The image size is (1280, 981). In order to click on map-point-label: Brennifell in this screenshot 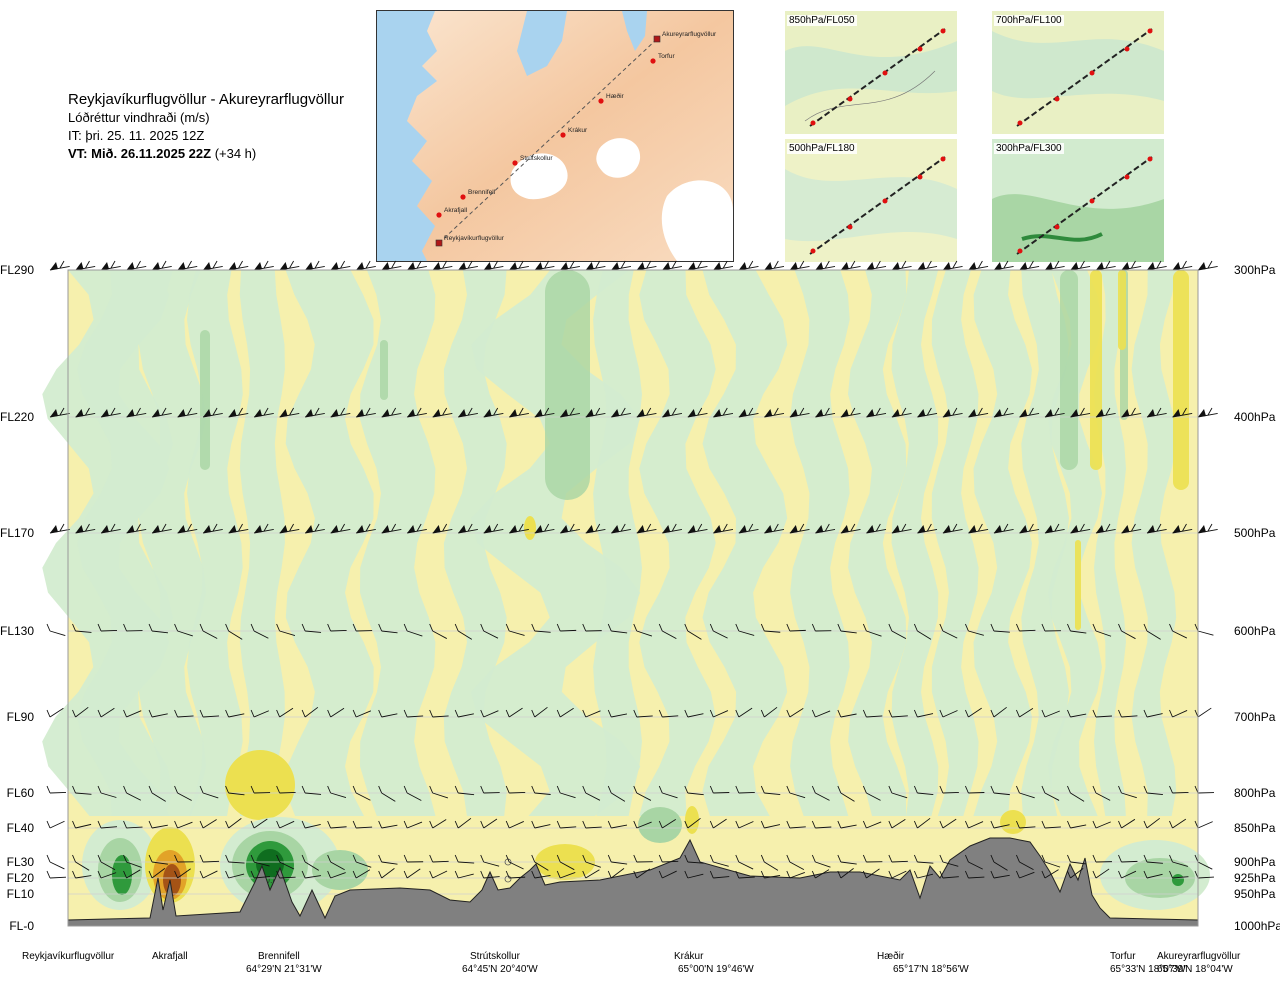, I will do `click(482, 192)`.